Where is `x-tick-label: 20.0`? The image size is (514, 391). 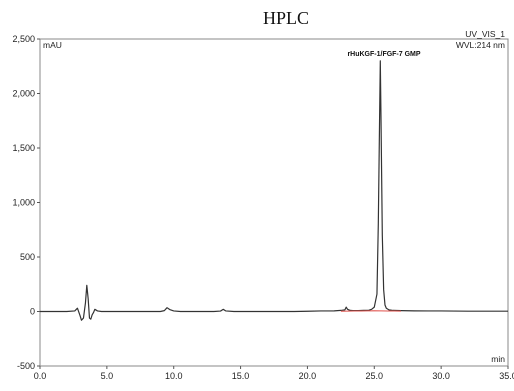 x-tick-label: 20.0 is located at coordinates (308, 376).